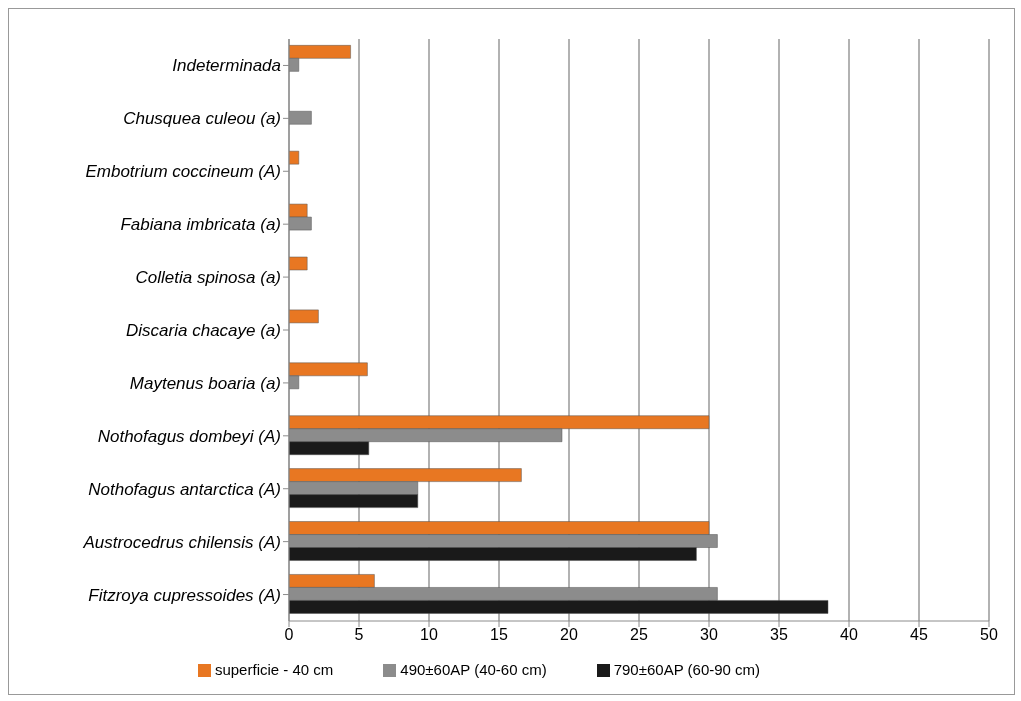  I want to click on y-tick-label: Colletia spinosa (a), so click(208, 278).